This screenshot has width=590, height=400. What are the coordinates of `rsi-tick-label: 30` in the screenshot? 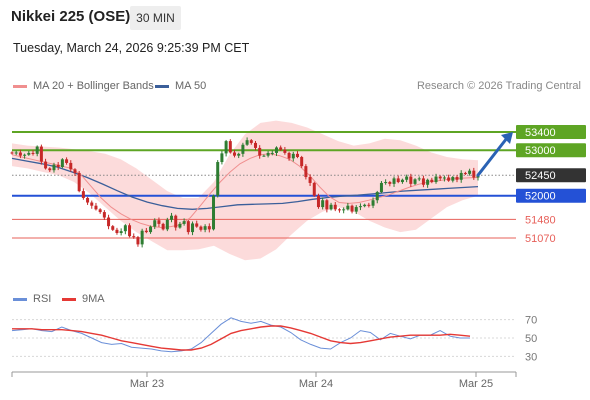 It's located at (531, 357).